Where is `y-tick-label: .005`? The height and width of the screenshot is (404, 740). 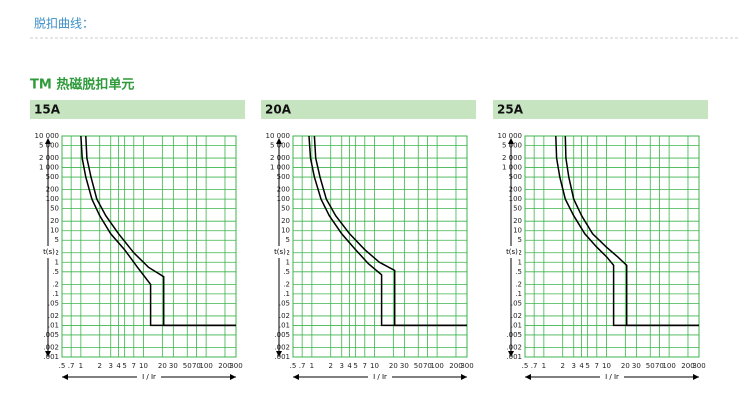 y-tick-label: .005 is located at coordinates (514, 335).